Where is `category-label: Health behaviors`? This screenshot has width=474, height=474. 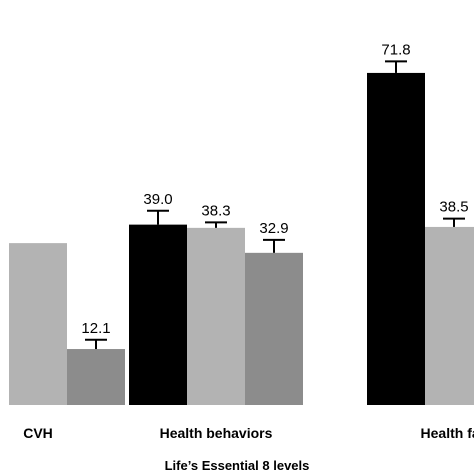
category-label: Health behaviors is located at coordinates (216, 433).